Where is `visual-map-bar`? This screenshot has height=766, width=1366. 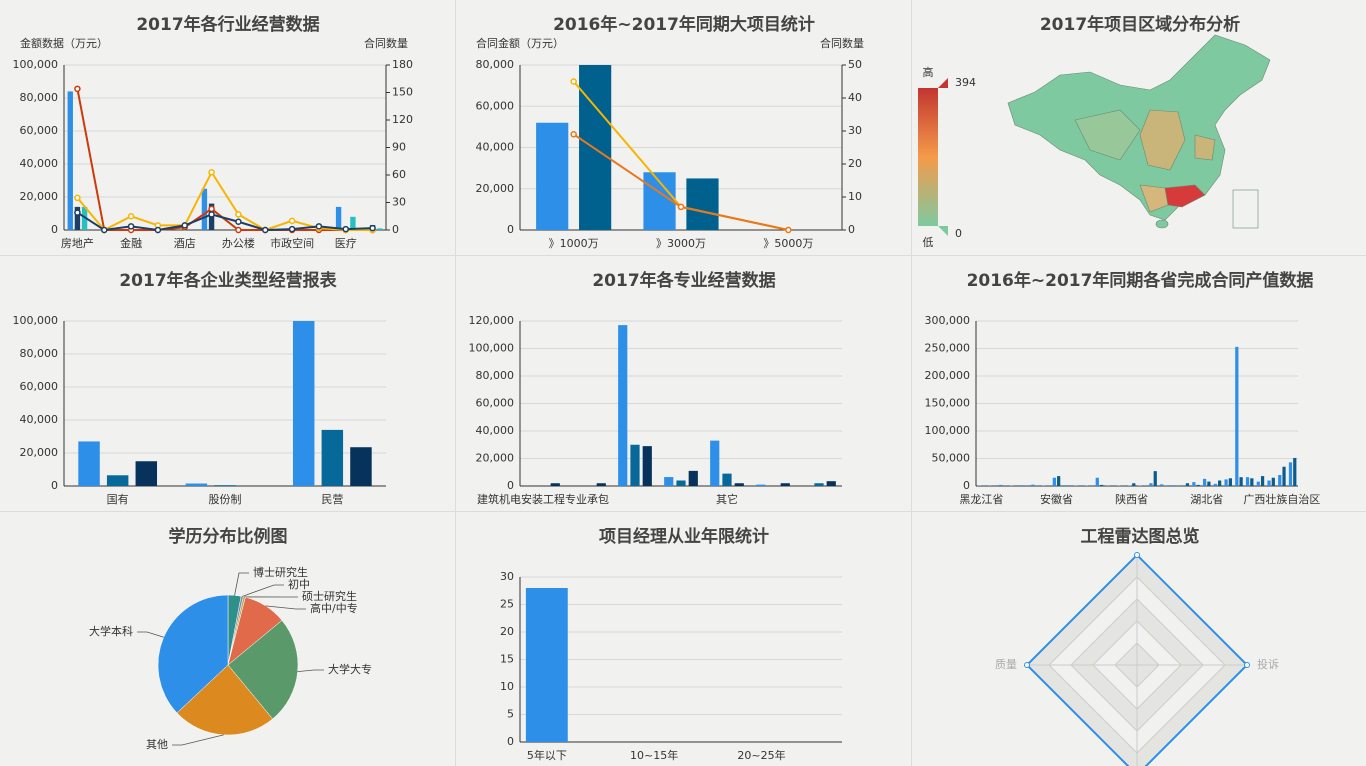 visual-map-bar is located at coordinates (928, 157).